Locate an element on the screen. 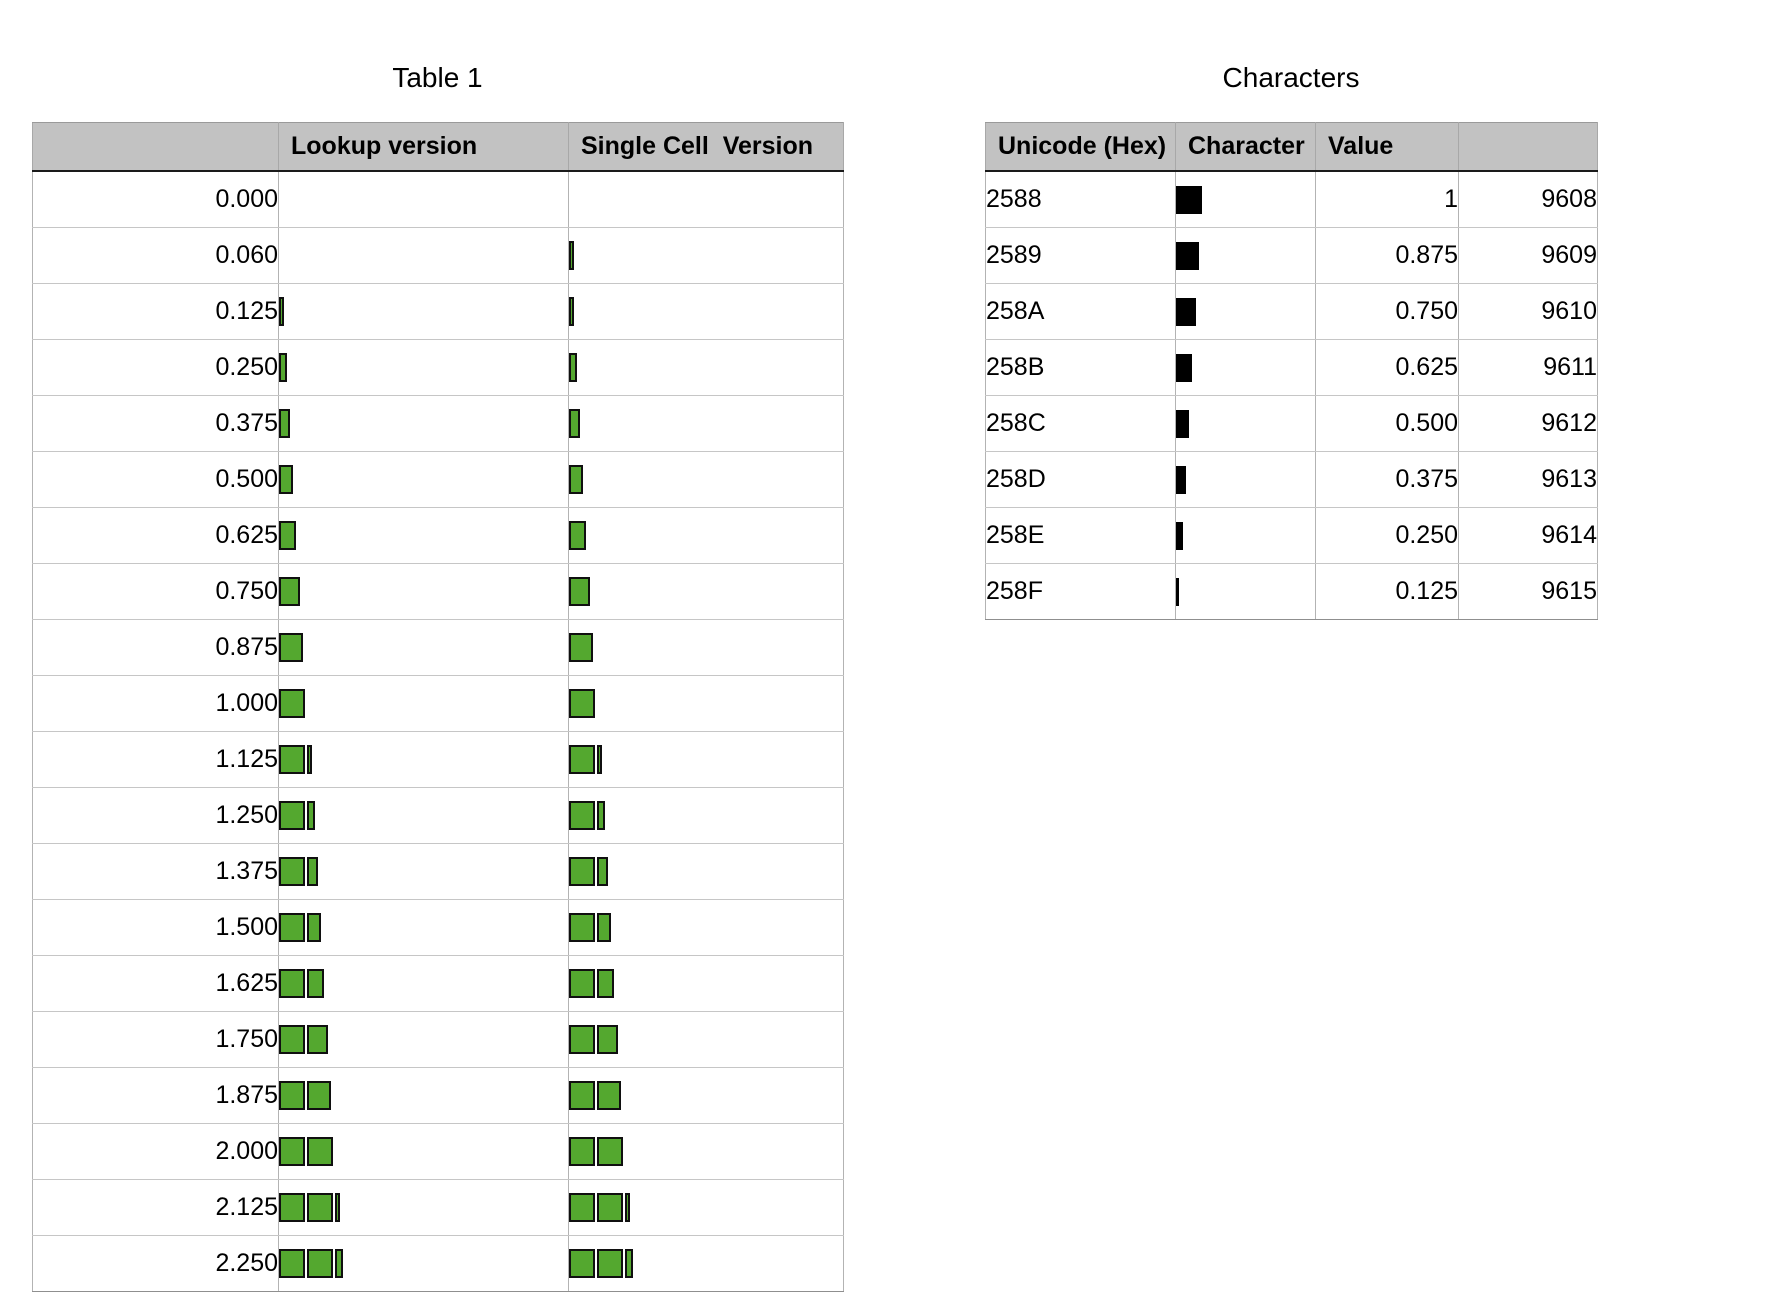 The height and width of the screenshot is (1312, 1772). unicode-hex-cell: 2588 is located at coordinates (1080, 199).